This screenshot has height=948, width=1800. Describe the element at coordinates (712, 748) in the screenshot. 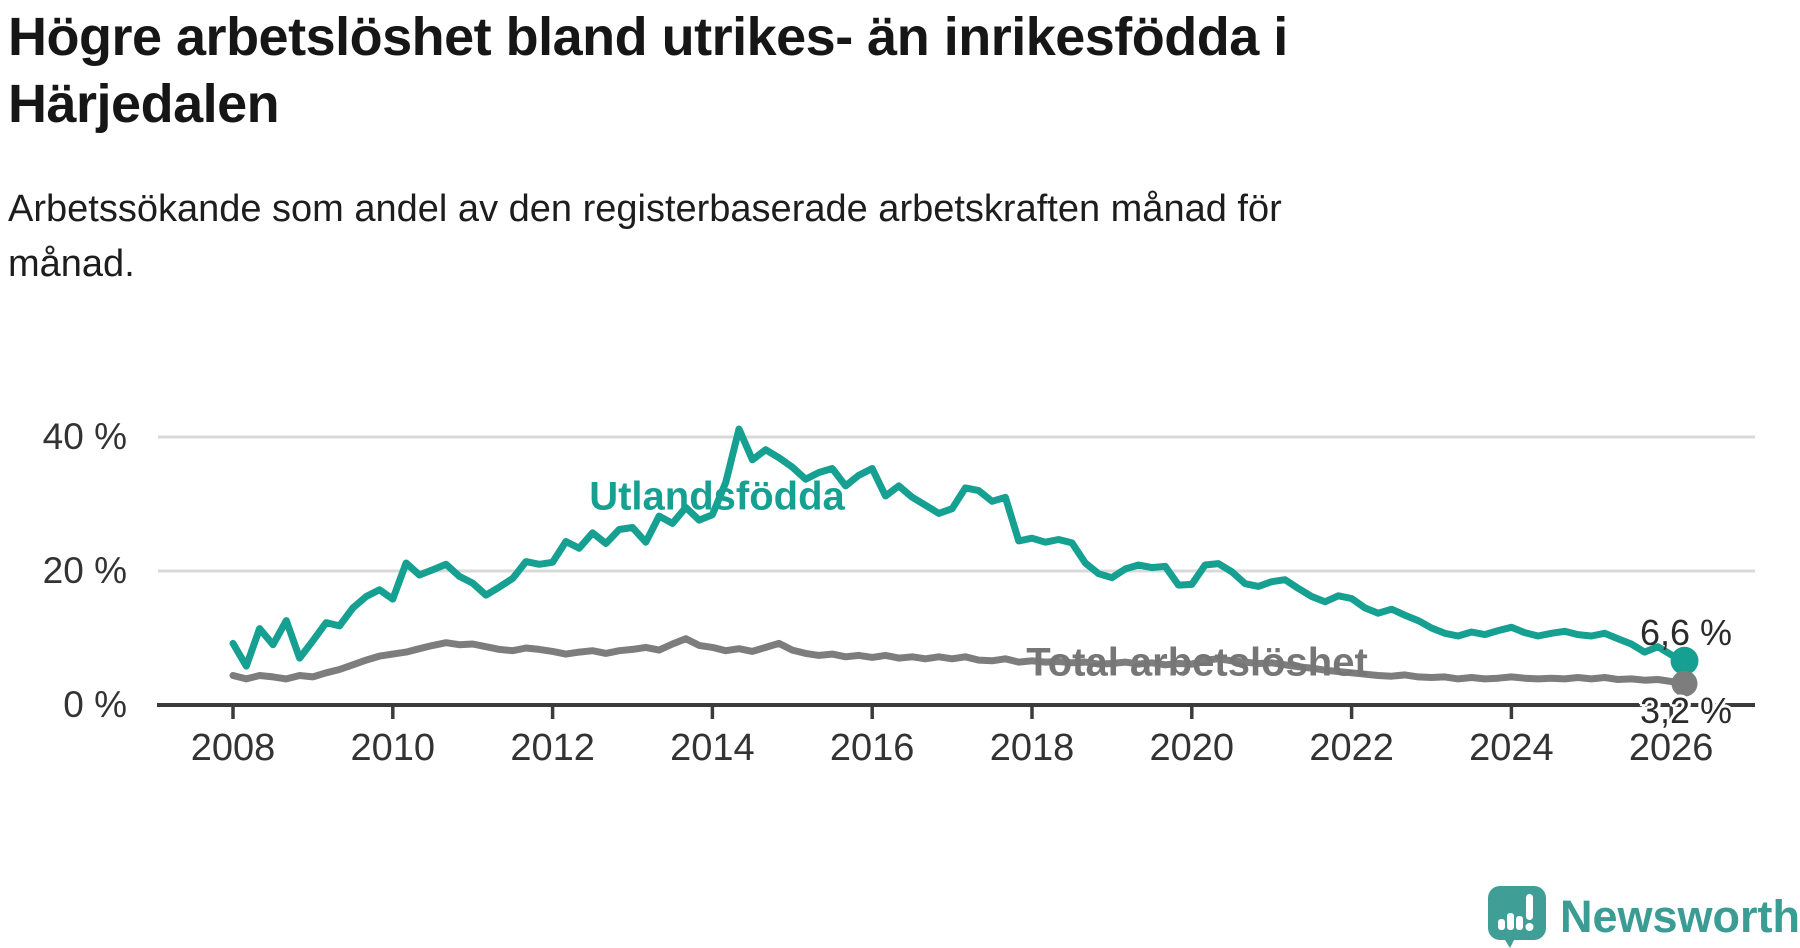

I see `x-axis-label: 2014` at that location.